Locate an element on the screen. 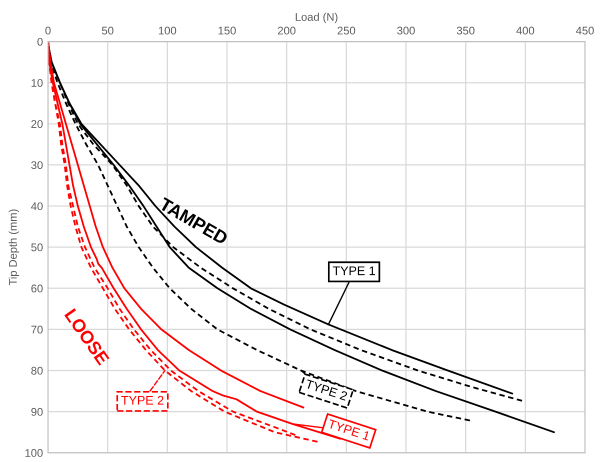 Image resolution: width=600 pixels, height=462 pixels. x-tick-label: 250 is located at coordinates (347, 30).